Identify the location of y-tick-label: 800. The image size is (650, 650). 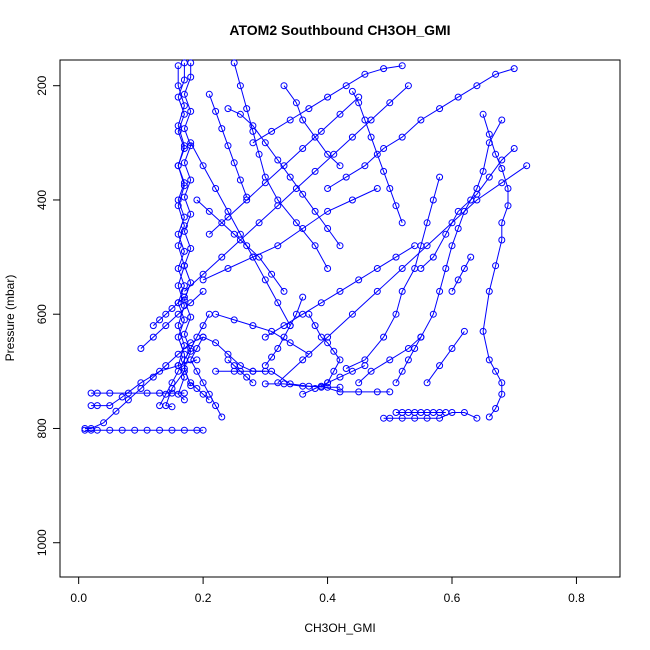
(42, 428).